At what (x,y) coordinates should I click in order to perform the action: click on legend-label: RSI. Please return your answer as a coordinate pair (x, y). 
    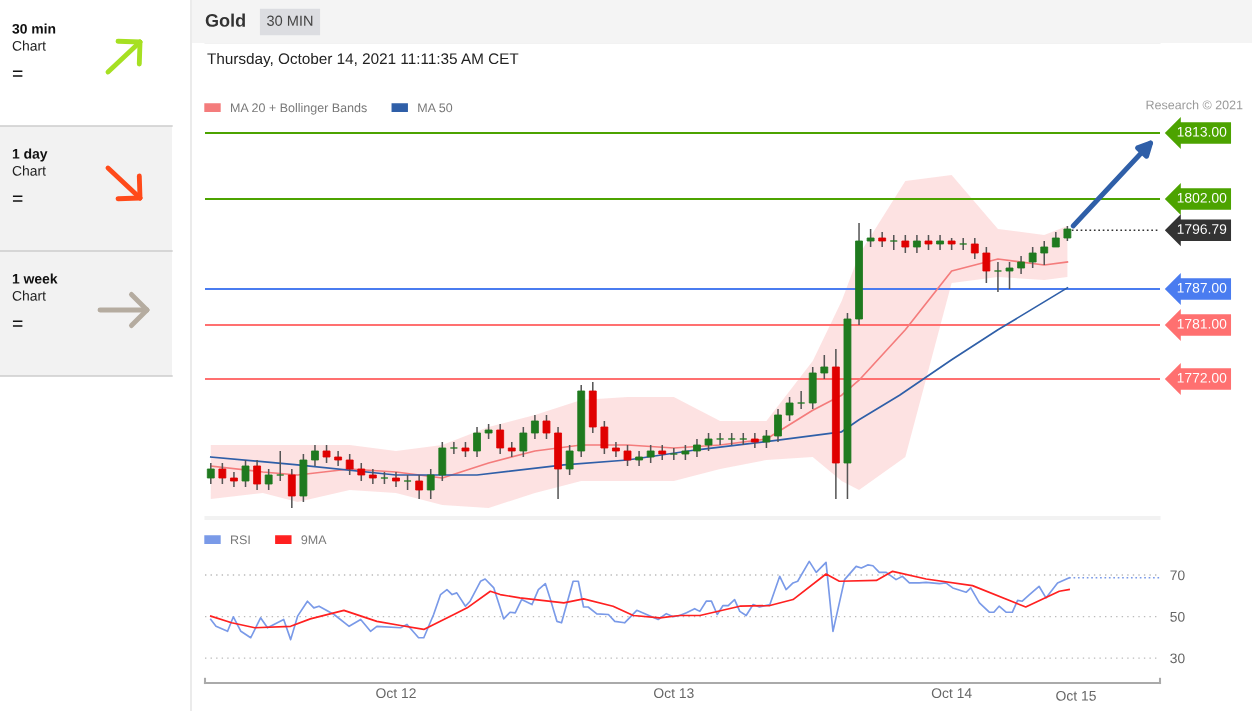
    Looking at the image, I should click on (240, 540).